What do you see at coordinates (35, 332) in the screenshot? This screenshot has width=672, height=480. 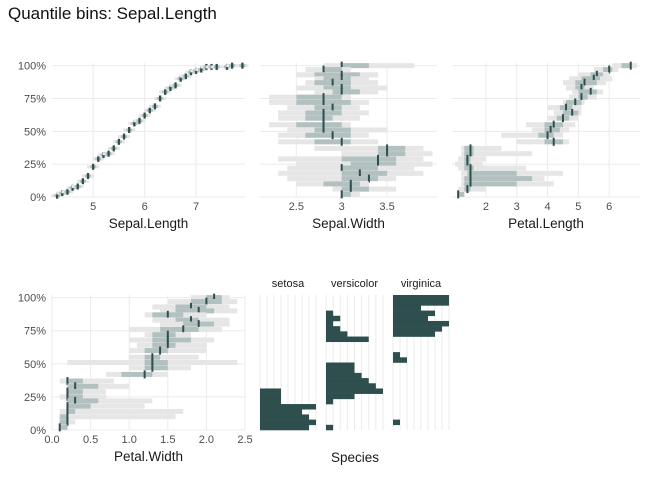 I see `y-tick-label: 75%` at bounding box center [35, 332].